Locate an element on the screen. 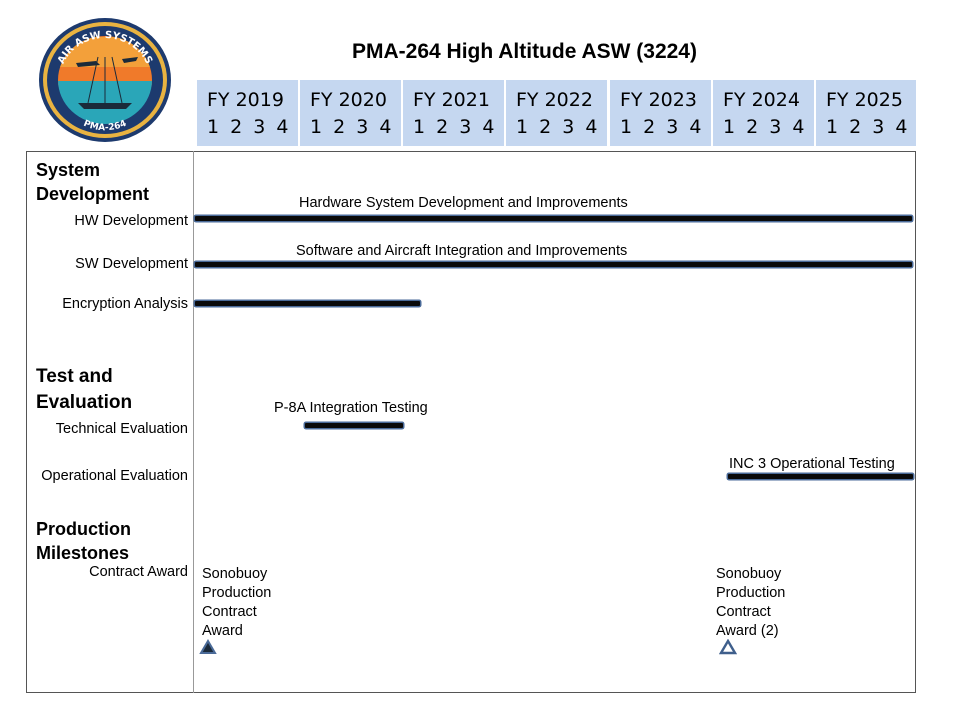 The height and width of the screenshot is (720, 960). fy-label: FY 2022 is located at coordinates (554, 100).